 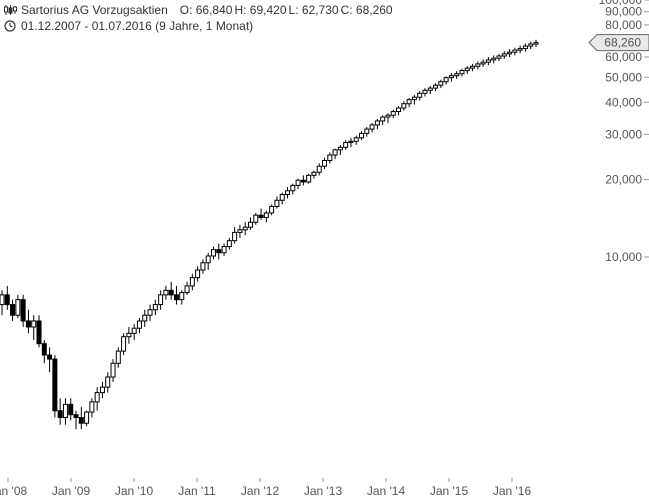 I want to click on x-tick-label: Jan '11, so click(x=197, y=491).